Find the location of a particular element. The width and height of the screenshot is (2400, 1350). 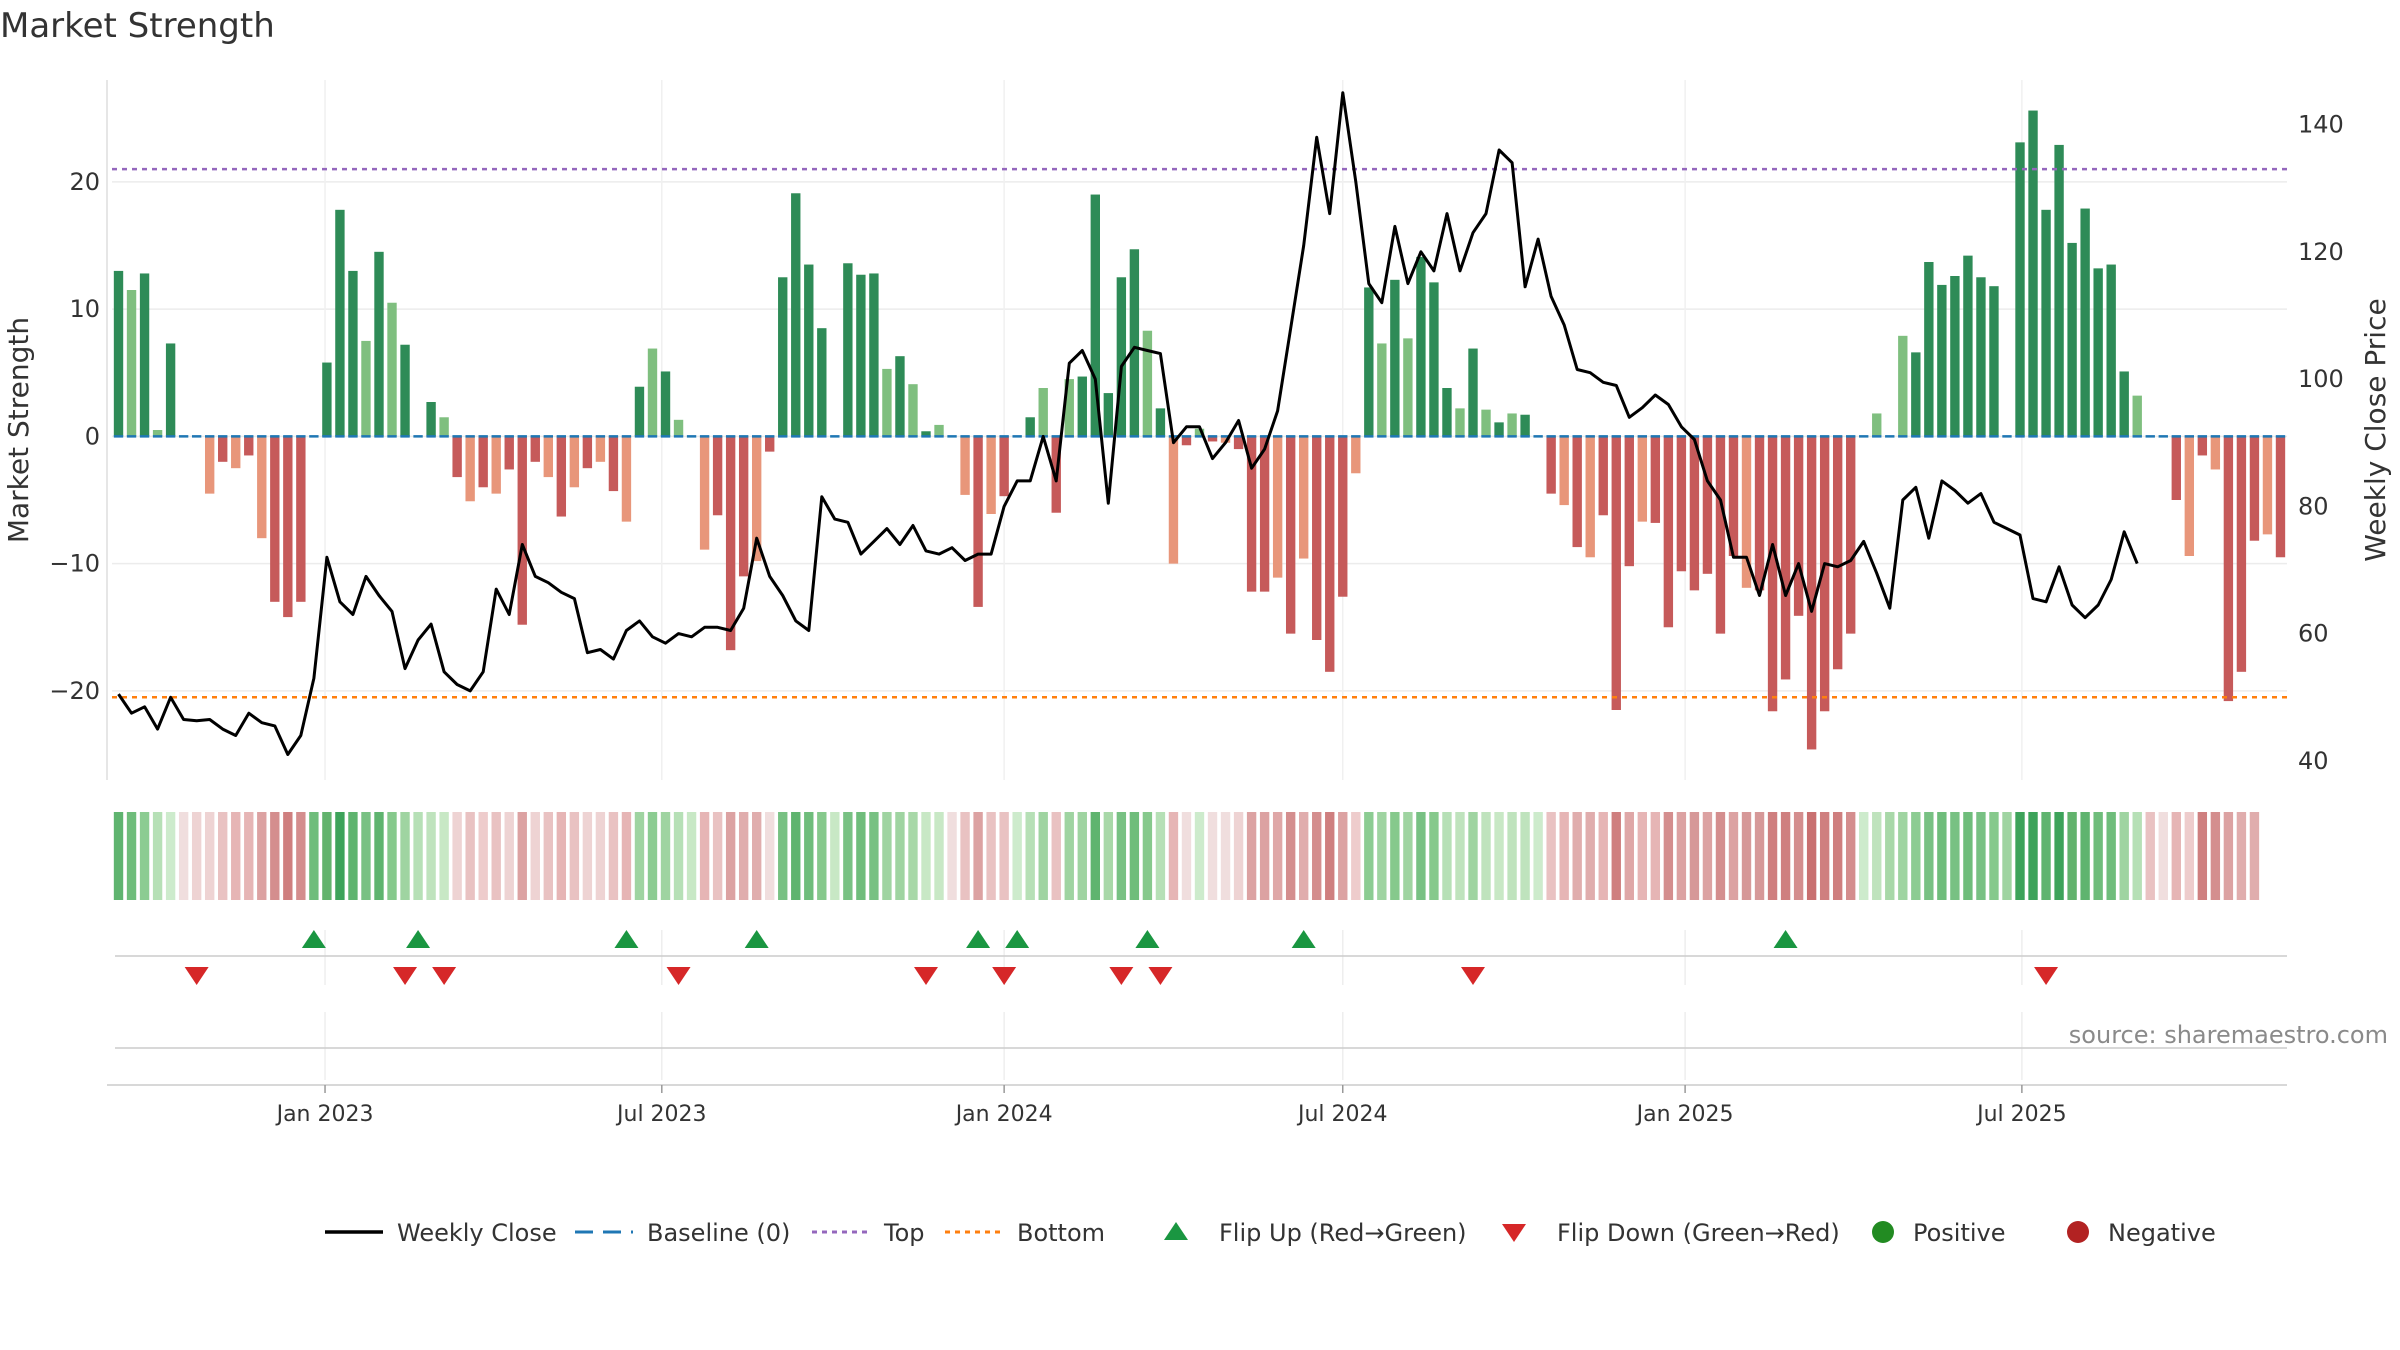

x-tick-label: Jan 2025 is located at coordinates (1684, 1114).